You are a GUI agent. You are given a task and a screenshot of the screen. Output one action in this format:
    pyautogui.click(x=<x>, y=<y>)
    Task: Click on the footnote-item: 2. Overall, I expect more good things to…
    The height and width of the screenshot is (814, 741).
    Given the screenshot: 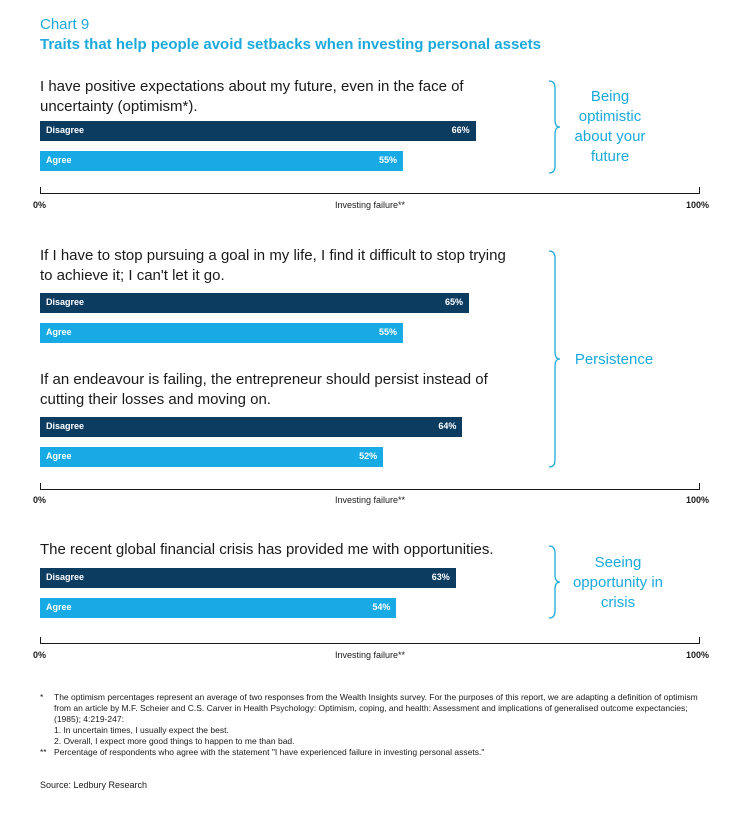 What is the action you would take?
    pyautogui.click(x=174, y=741)
    